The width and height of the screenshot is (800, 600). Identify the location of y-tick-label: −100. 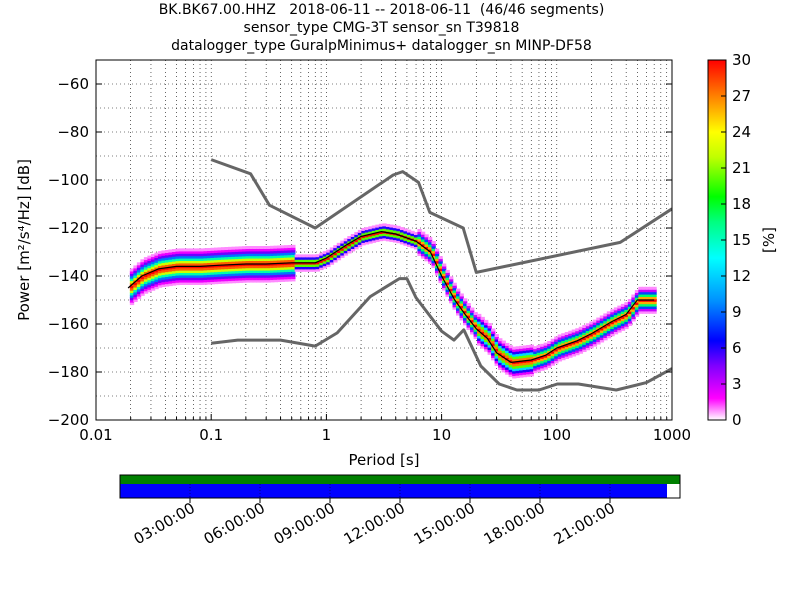
(68, 180).